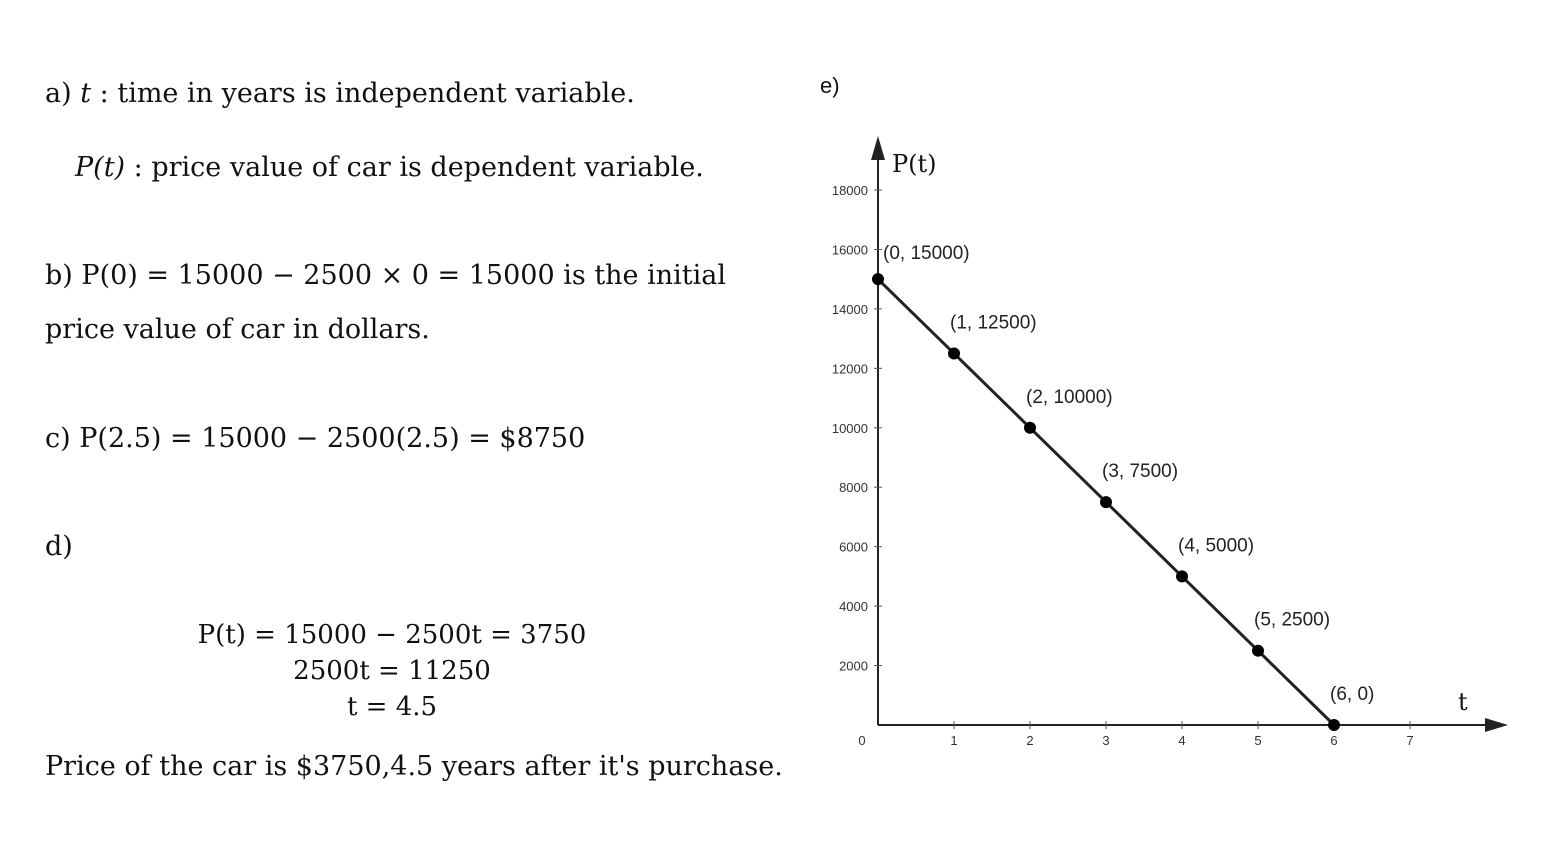  What do you see at coordinates (363, 93) in the screenshot?
I see `part-a-text: : time in years is independent variable.` at bounding box center [363, 93].